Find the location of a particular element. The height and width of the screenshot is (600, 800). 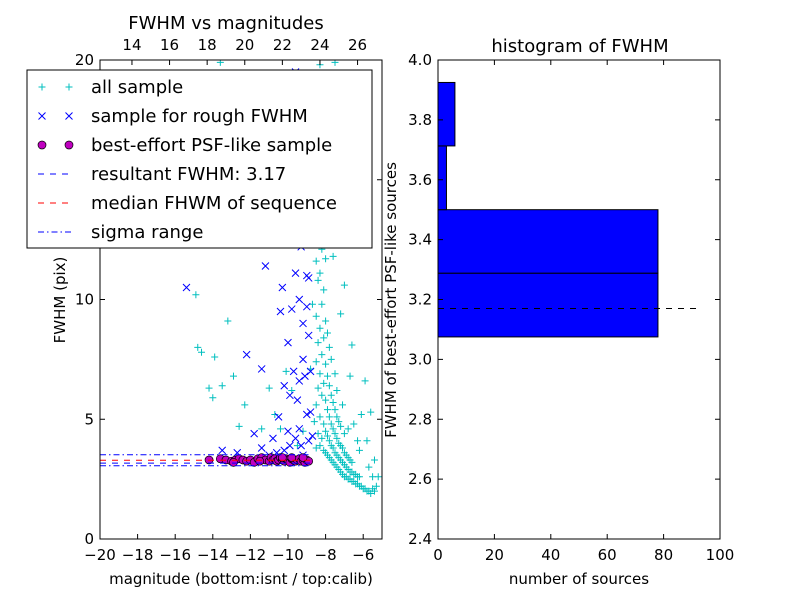

x-tick-label: 0 is located at coordinates (438, 555).